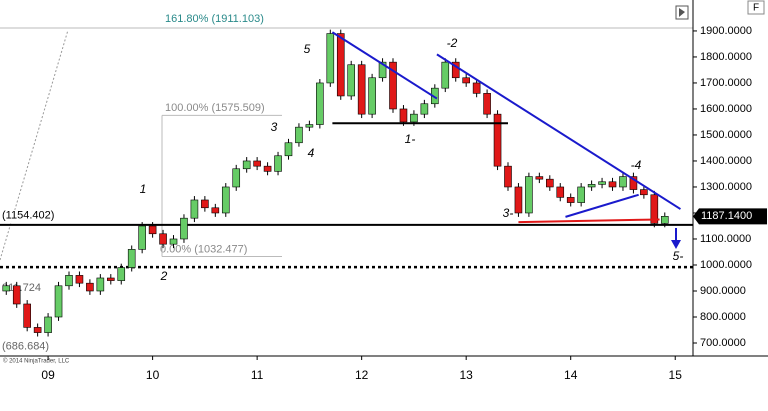 The width and height of the screenshot is (768, 411). What do you see at coordinates (726, 83) in the screenshot?
I see `y-tick-label: 1700.0000` at bounding box center [726, 83].